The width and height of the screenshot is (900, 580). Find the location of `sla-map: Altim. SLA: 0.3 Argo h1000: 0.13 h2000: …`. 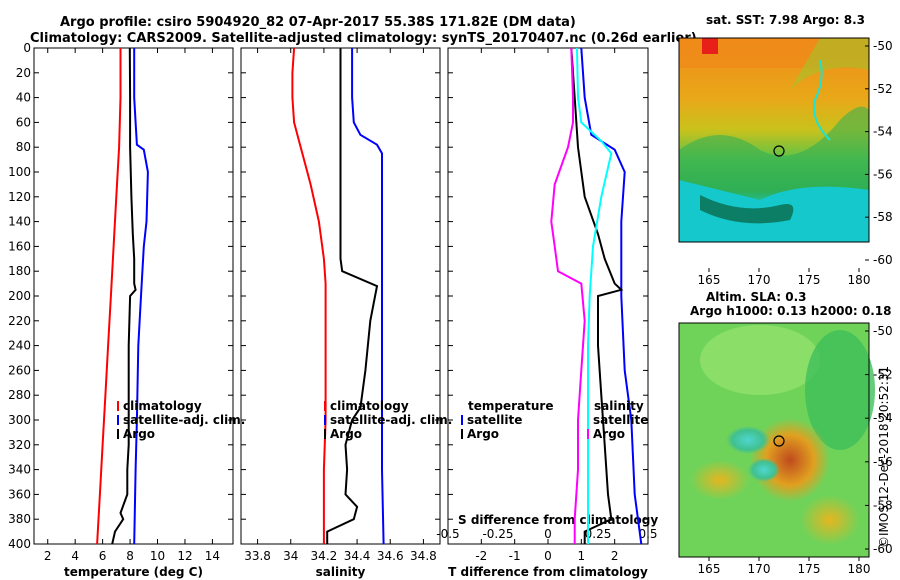

sla-map: Altim. SLA: 0.3 Argo h1000: 0.13 h2000: … is located at coordinates (785, 433).